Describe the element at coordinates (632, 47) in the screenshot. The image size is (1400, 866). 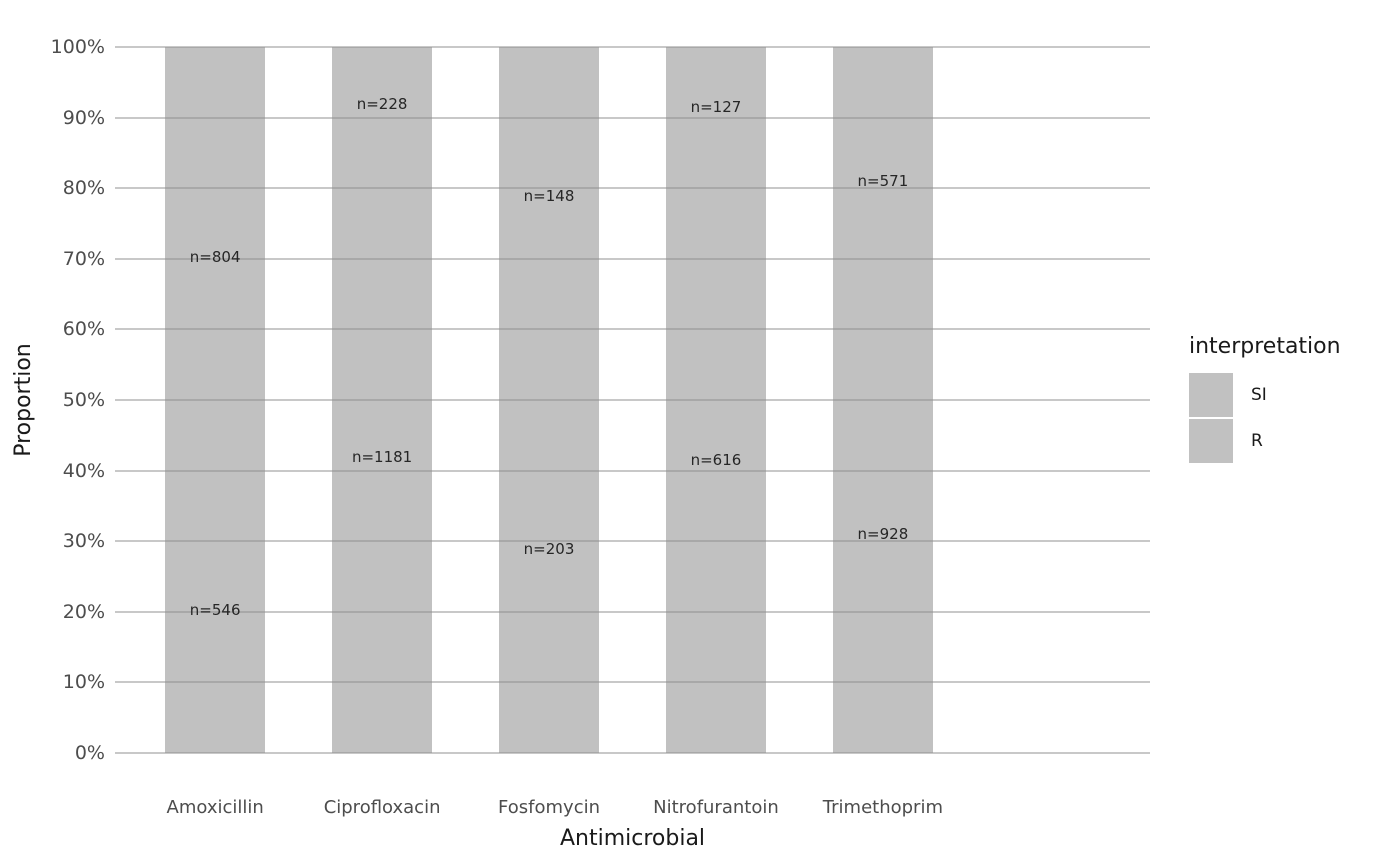
I see `gridline-100%` at that location.